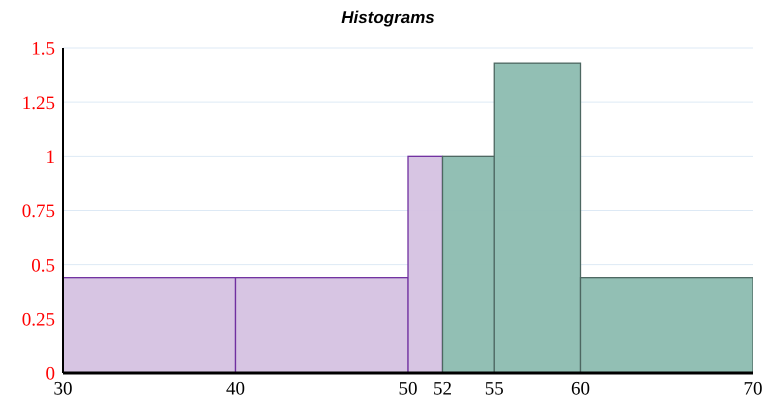 This screenshot has width=769, height=412. I want to click on y-tick-label: 0, so click(50, 374).